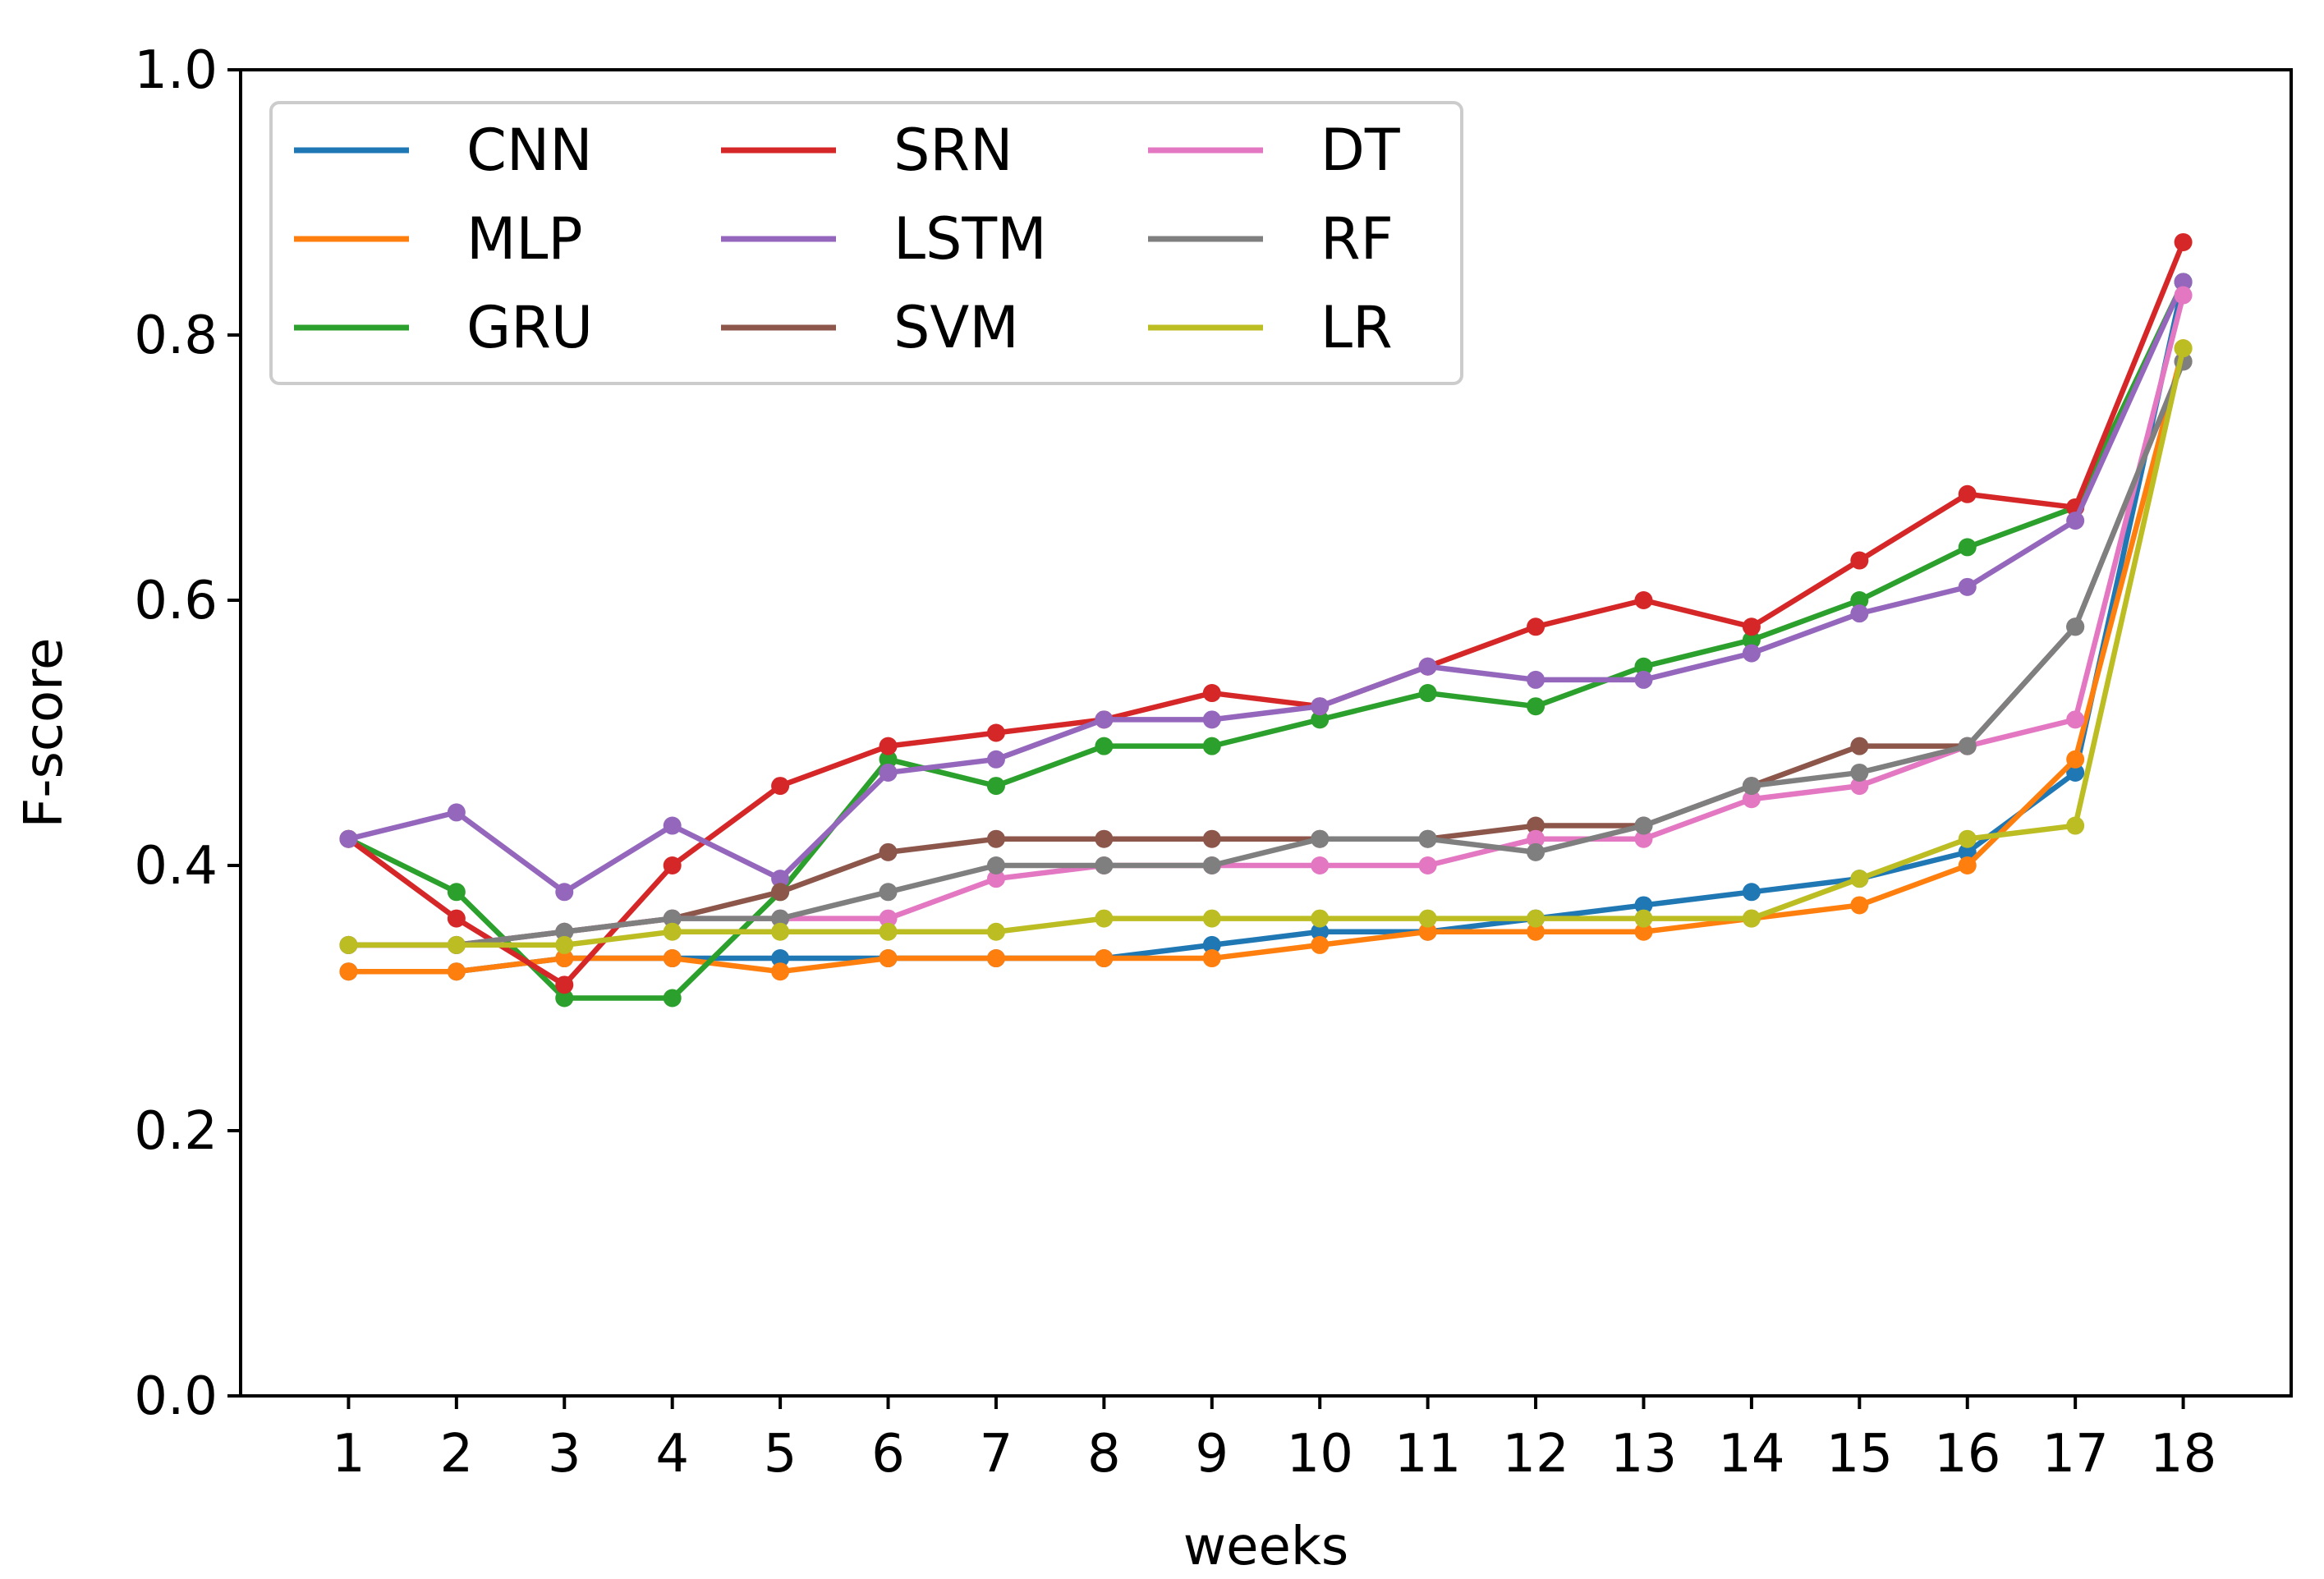  I want to click on y-tick-label: 0.8, so click(176, 335).